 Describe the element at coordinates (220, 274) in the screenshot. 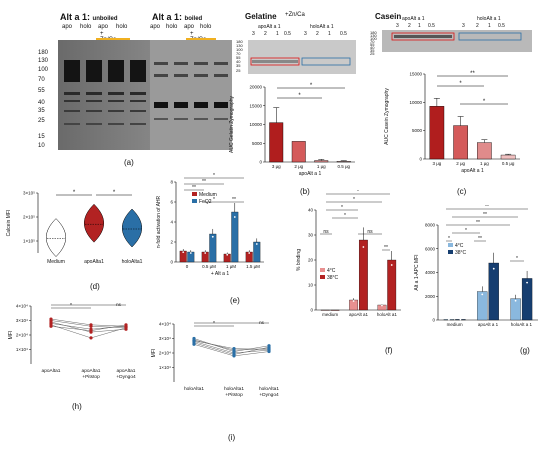

I see `x-axis-label: + Alt a 1` at that location.